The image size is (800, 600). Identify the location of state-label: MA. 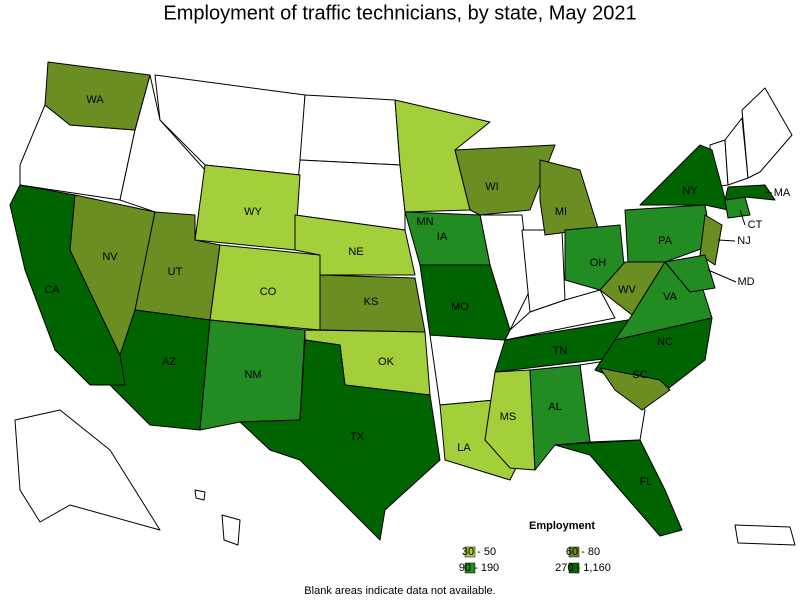
(782, 193).